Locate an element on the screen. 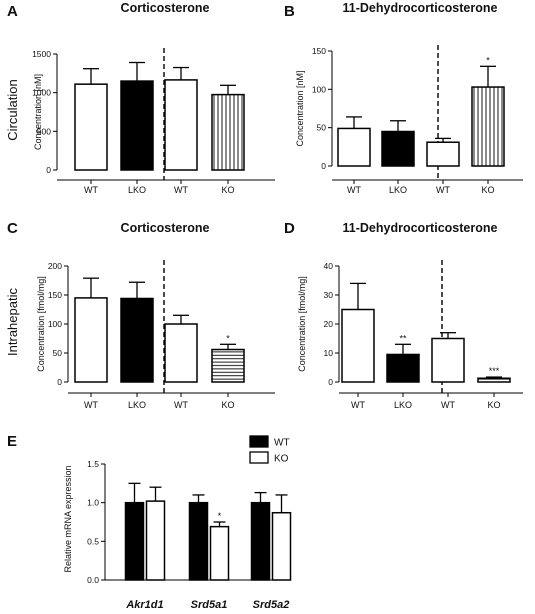 This screenshot has width=535, height=614. y-tick-label-b-1: 50 is located at coordinates (322, 128).